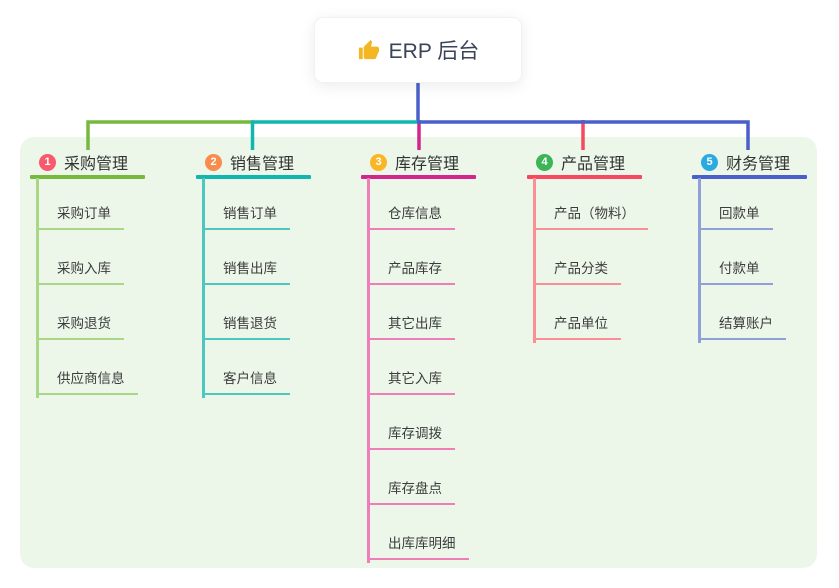 The width and height of the screenshot is (839, 588). I want to click on branch-label: 销售管理, so click(262, 164).